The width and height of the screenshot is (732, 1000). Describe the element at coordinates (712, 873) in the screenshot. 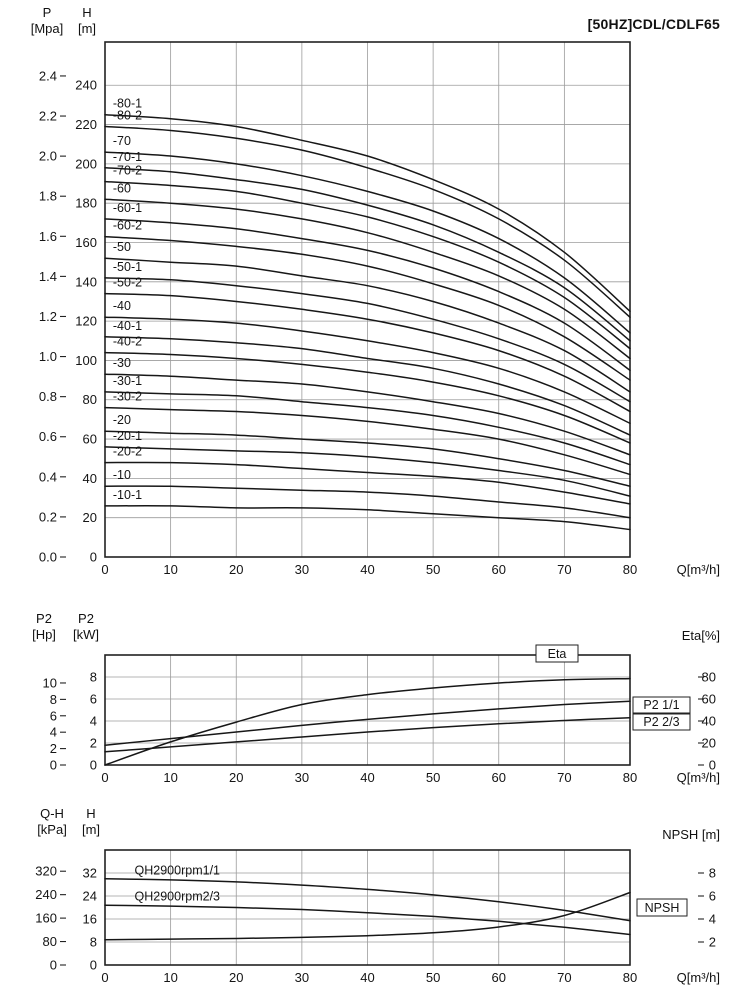

I see `right-tick-label: 8` at that location.